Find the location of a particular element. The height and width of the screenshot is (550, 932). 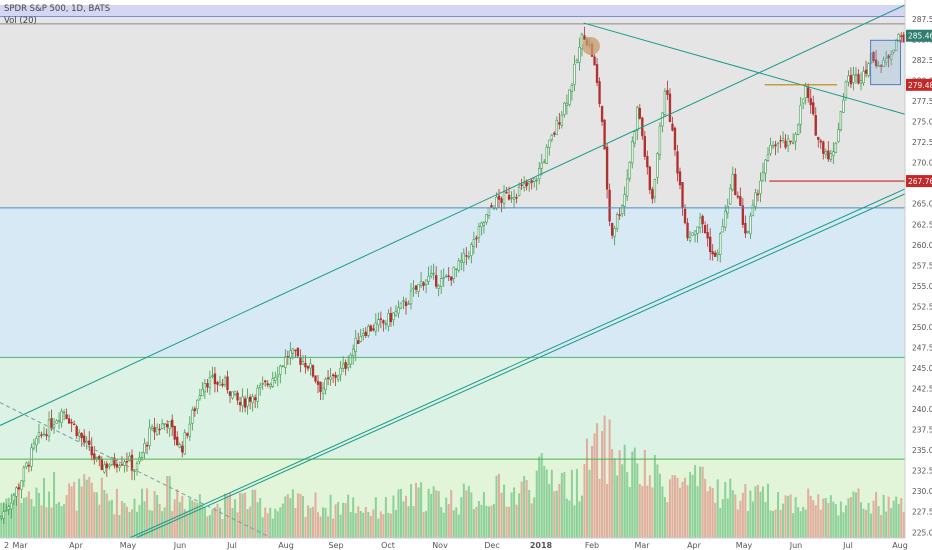

x-tick-label: 2018 is located at coordinates (541, 545).